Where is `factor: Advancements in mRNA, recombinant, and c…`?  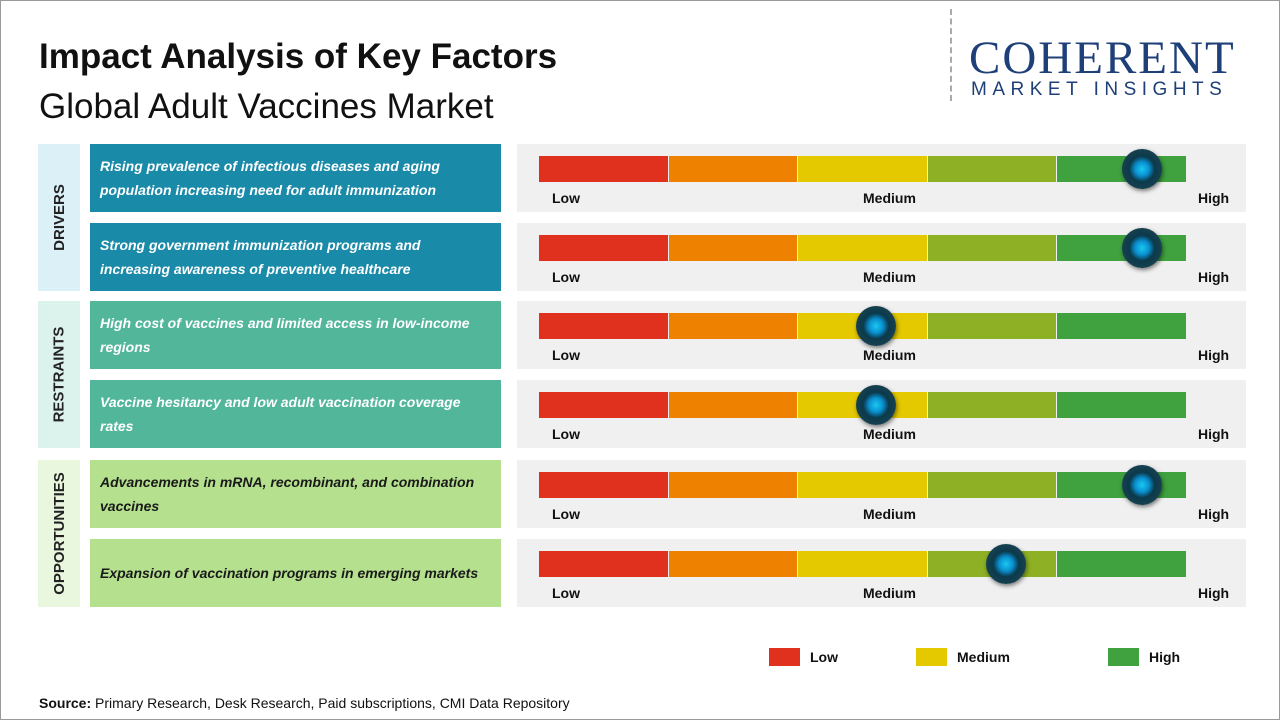
factor: Advancements in mRNA, recombinant, and c… is located at coordinates (295, 494).